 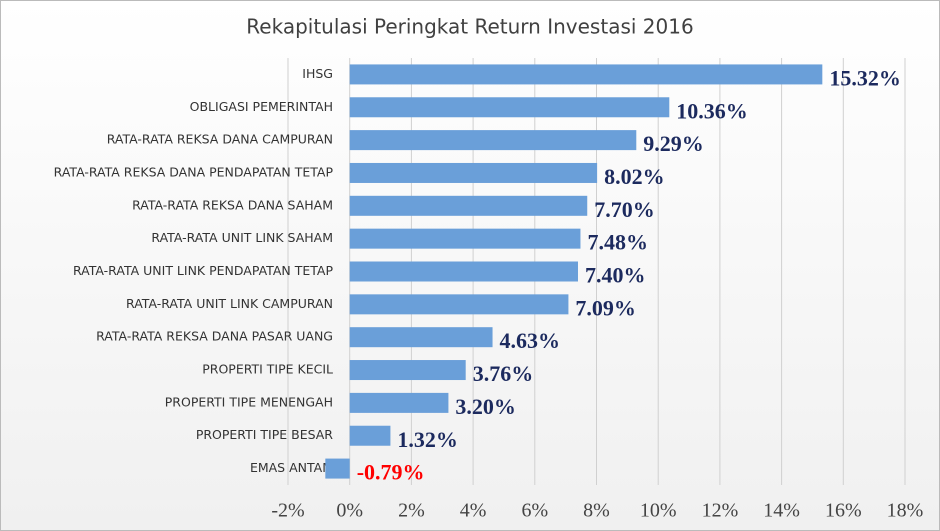 What do you see at coordinates (249, 401) in the screenshot?
I see `category-label: PROPERTI TIPE MENENGAH` at bounding box center [249, 401].